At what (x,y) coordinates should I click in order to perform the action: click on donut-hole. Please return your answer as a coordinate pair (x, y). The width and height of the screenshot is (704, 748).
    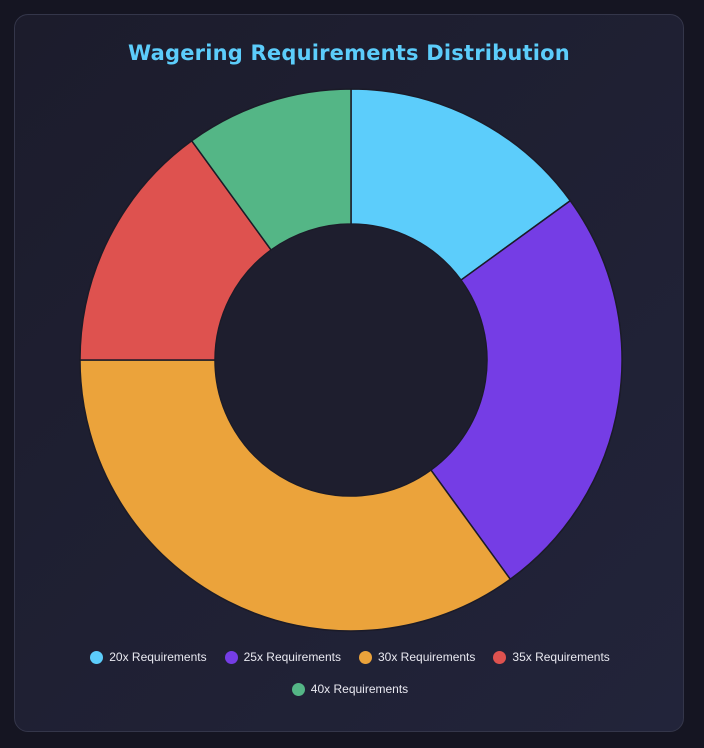
    Looking at the image, I should click on (351, 360).